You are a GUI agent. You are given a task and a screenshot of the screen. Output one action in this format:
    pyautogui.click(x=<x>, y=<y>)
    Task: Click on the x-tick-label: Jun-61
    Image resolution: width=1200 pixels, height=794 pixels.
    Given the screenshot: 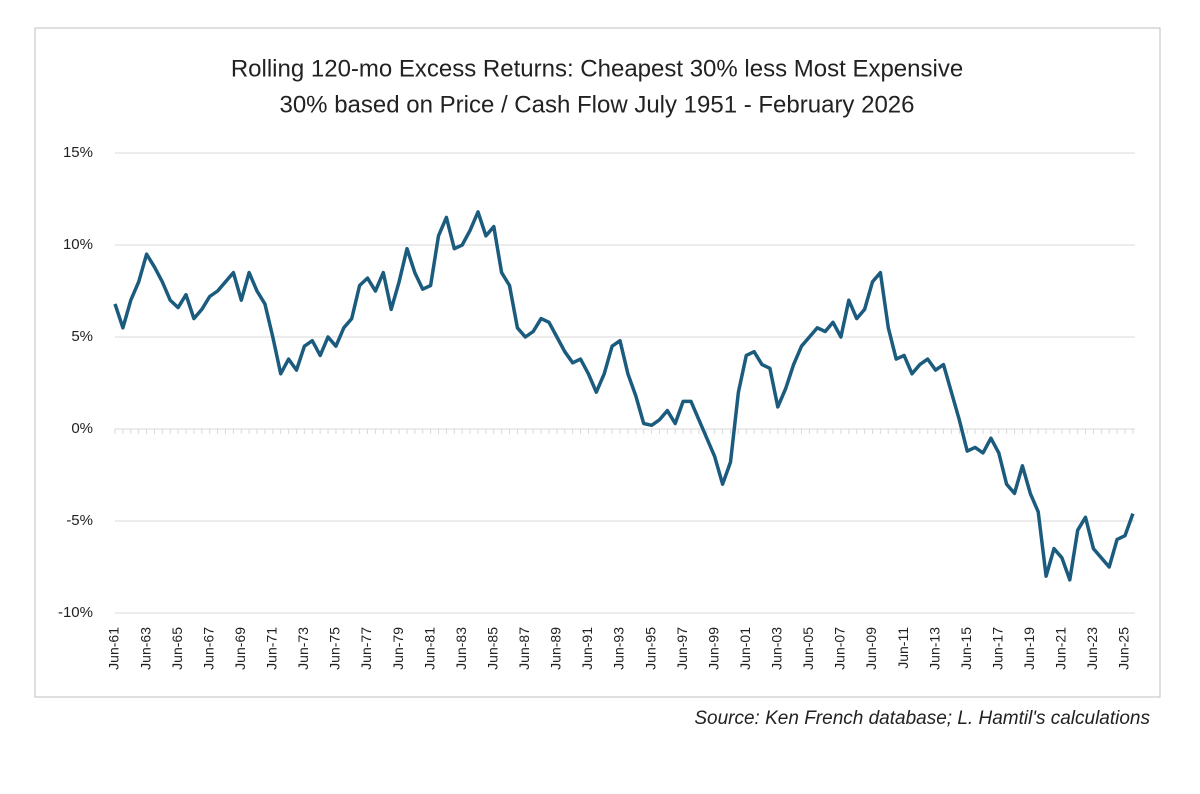 What is the action you would take?
    pyautogui.click(x=114, y=648)
    